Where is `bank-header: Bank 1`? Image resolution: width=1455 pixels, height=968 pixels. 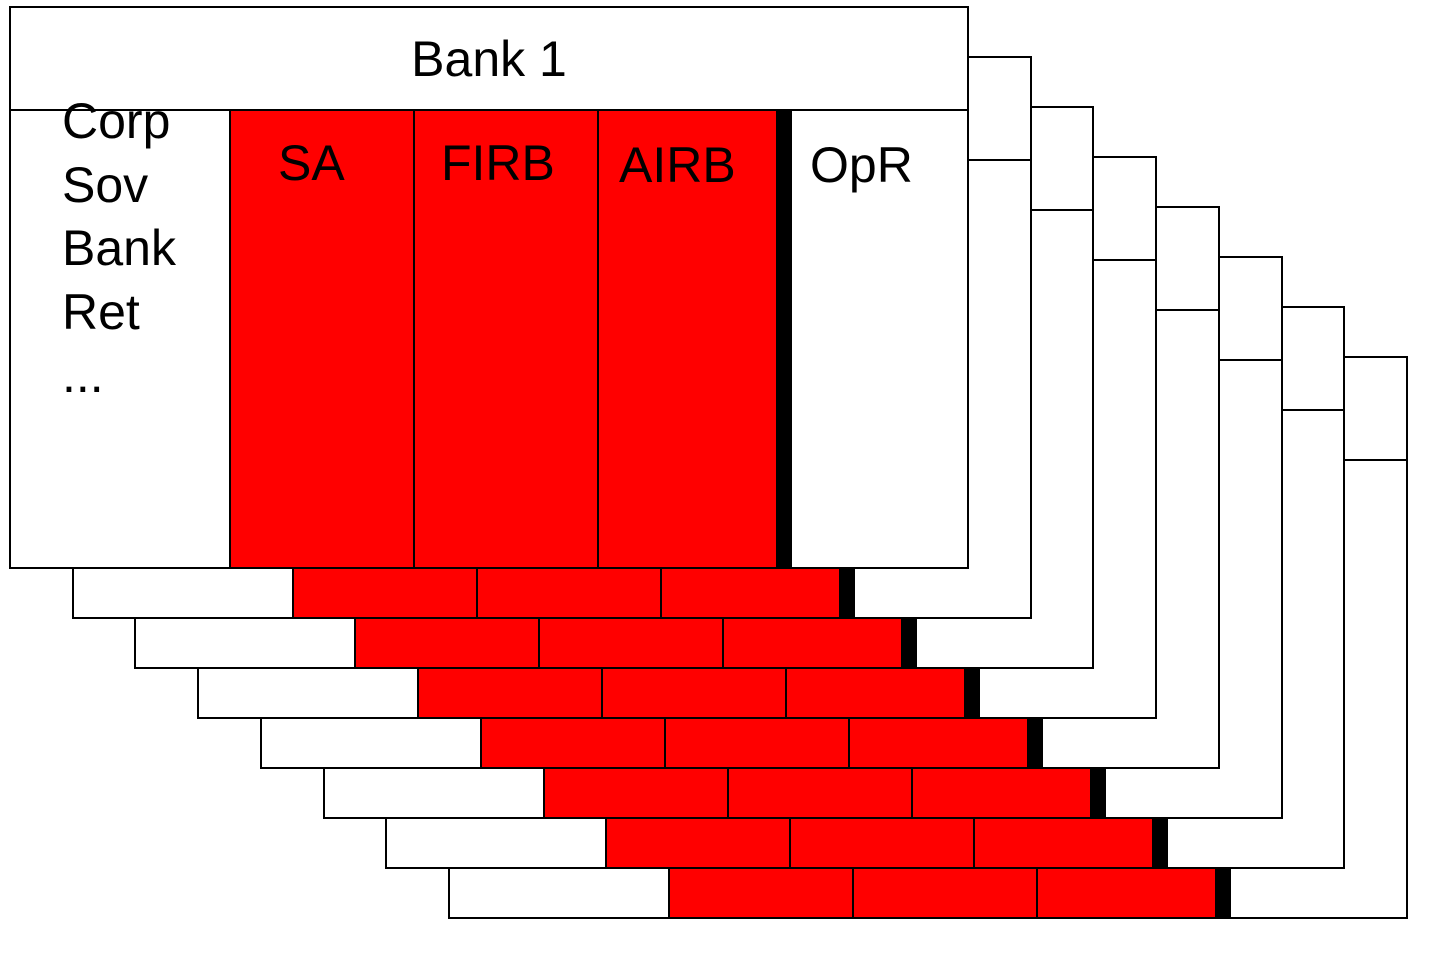 bank-header: Bank 1 is located at coordinates (489, 58).